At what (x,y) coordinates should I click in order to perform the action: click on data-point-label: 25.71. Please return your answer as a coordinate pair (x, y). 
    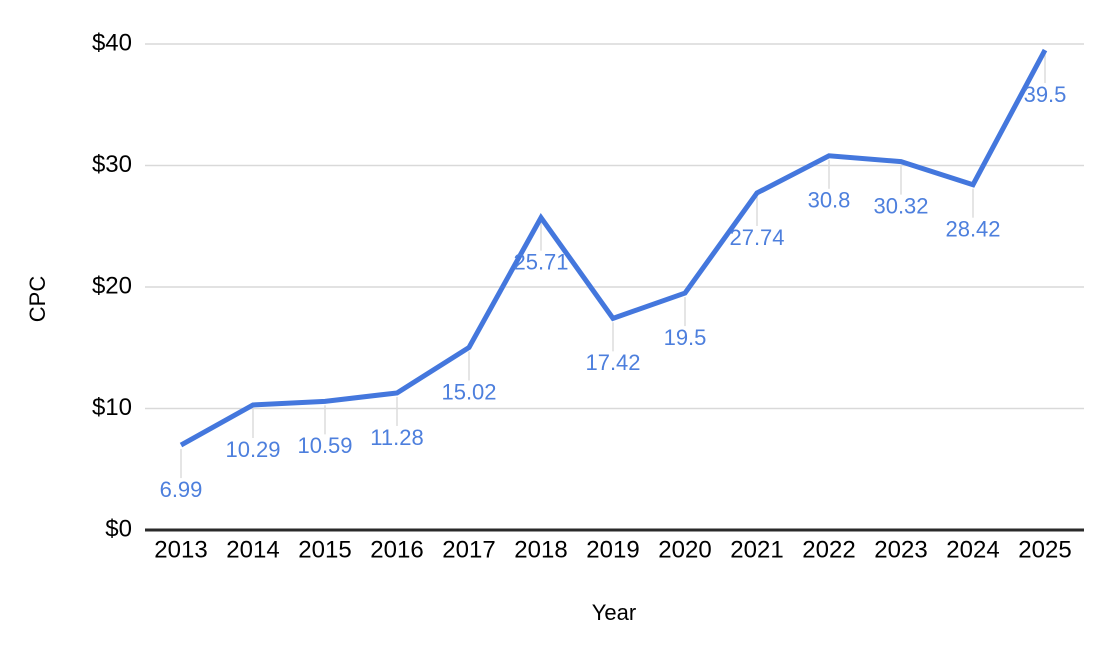
    Looking at the image, I should click on (540, 261).